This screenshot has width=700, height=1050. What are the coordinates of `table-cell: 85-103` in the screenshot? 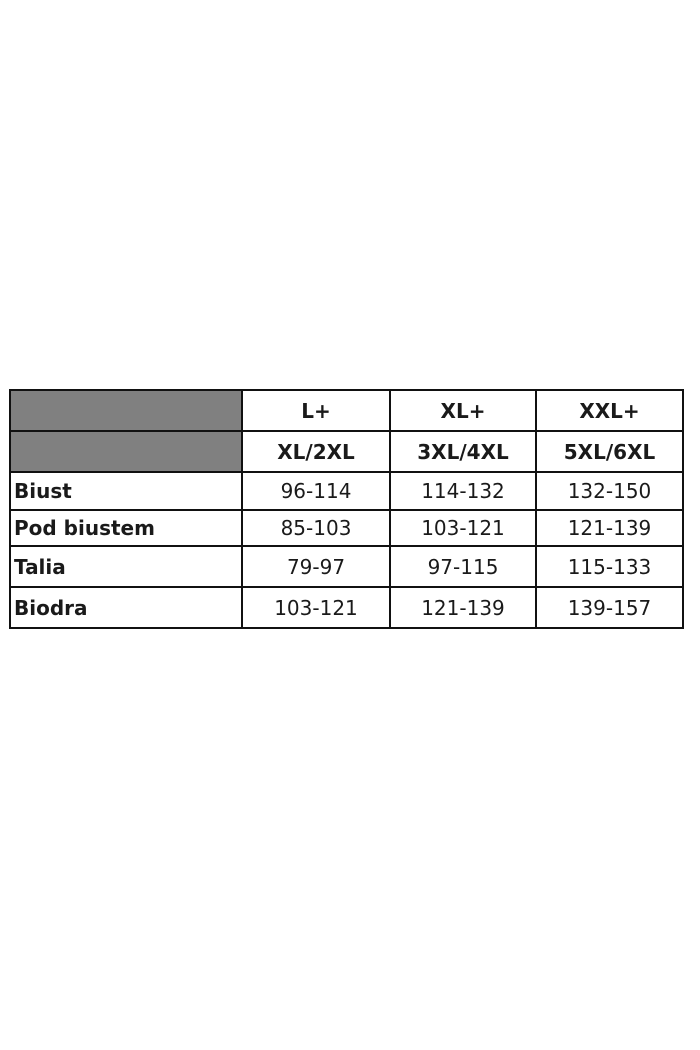 It's located at (316, 528).